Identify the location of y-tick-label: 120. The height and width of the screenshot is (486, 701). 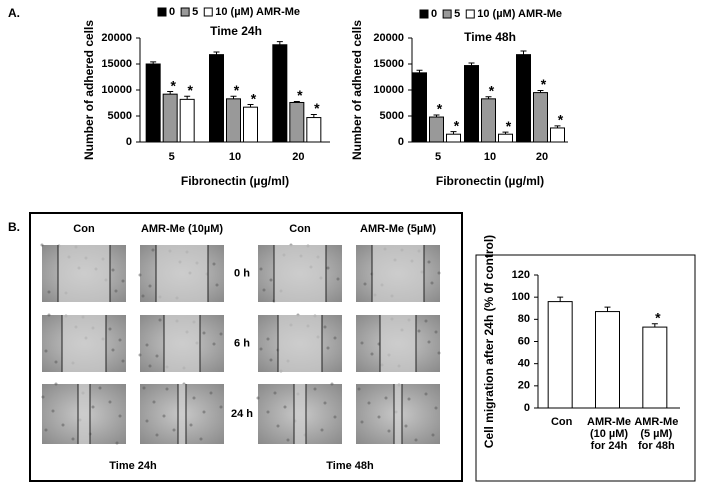
(521, 275).